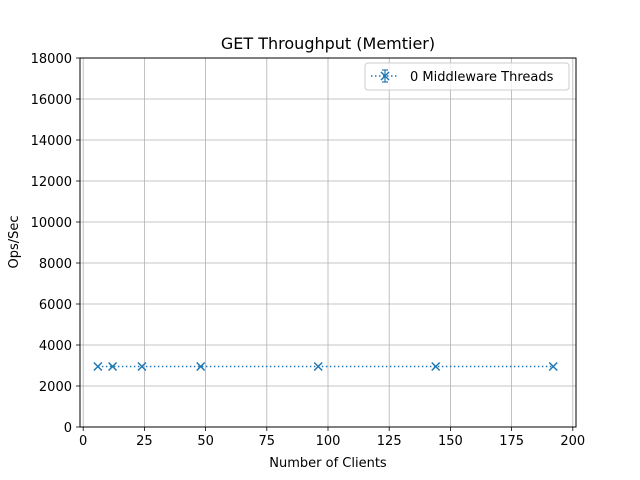 Image resolution: width=640 pixels, height=480 pixels. Describe the element at coordinates (51, 59) in the screenshot. I see `y-tick-label: 18000` at that location.